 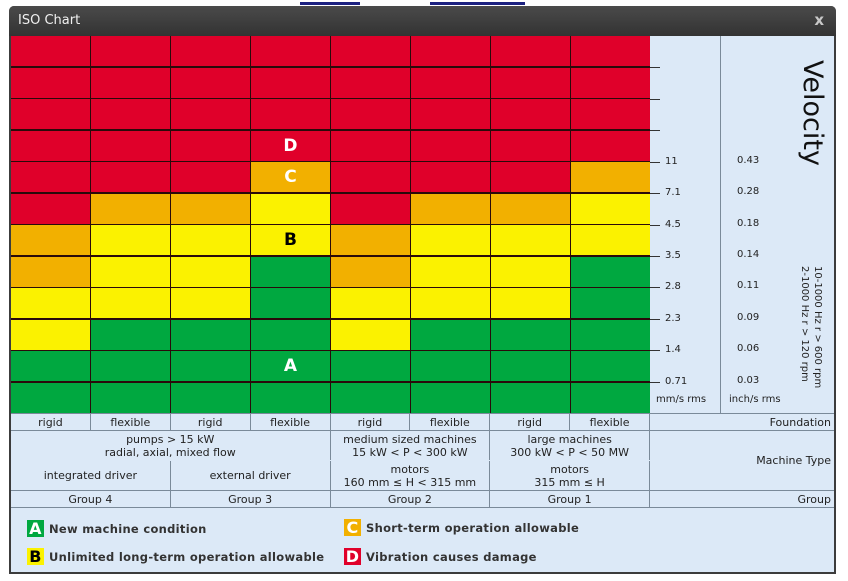 I want to click on driver-cell: motors 315 mm ≤ H, so click(x=570, y=475).